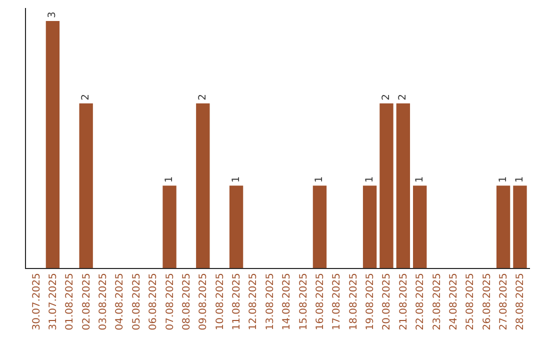 The height and width of the screenshot is (340, 540). Describe the element at coordinates (186, 301) in the screenshot. I see `x-tick-label: 08.08.2025` at that location.